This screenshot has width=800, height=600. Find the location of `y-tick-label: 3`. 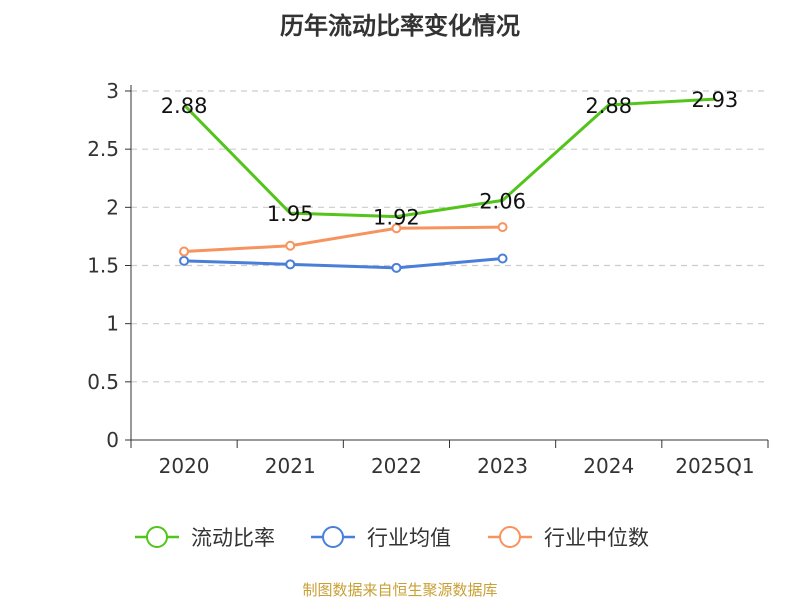

y-tick-label: 3 is located at coordinates (112, 91).